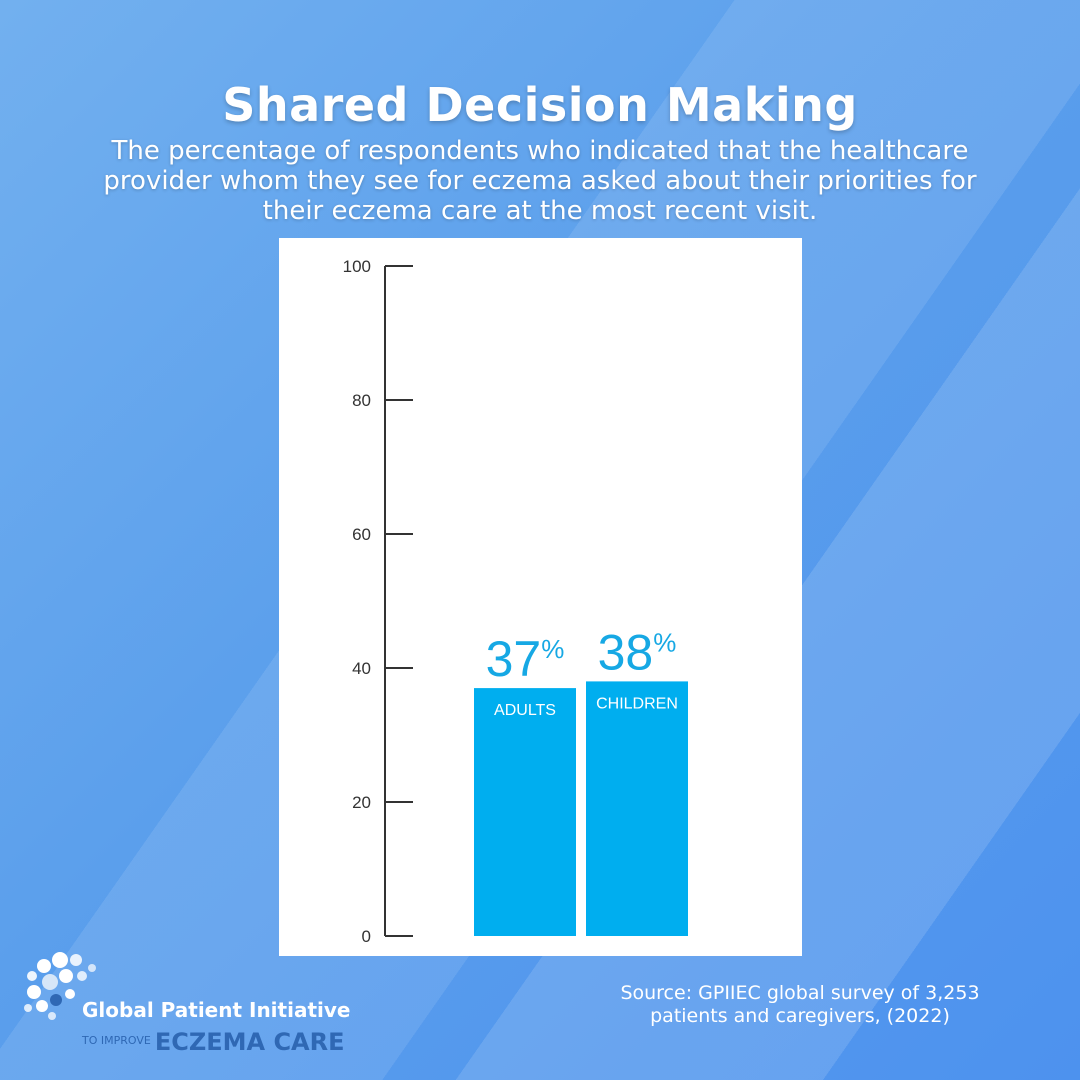 The height and width of the screenshot is (1080, 1080). I want to click on y-tick-label: 100, so click(357, 266).